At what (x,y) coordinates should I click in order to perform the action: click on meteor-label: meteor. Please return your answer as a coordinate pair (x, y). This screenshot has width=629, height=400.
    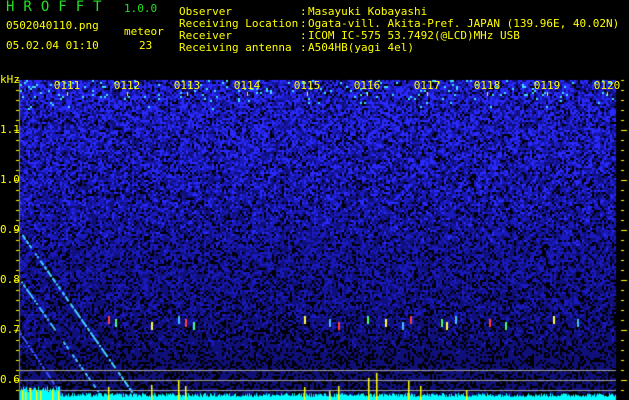
    Looking at the image, I should click on (144, 31).